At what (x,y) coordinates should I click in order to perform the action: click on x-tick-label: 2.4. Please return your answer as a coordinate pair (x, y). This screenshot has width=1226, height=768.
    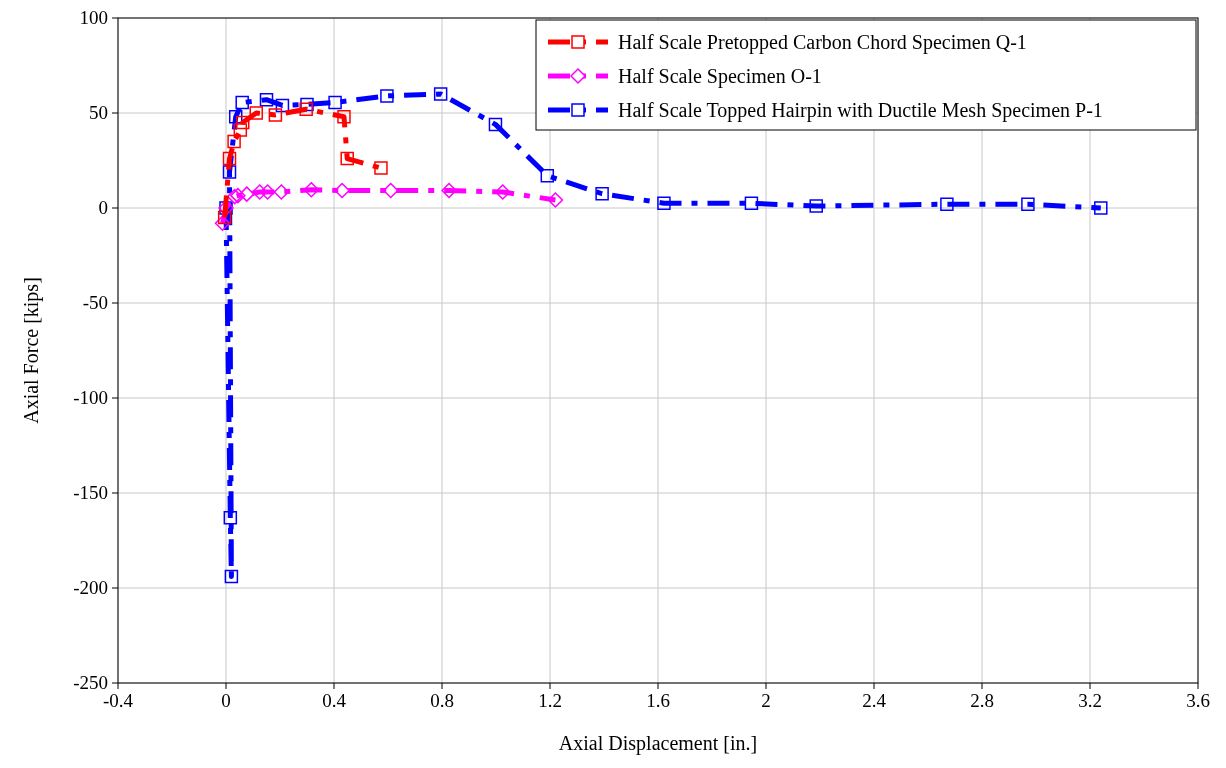
    Looking at the image, I should click on (874, 700).